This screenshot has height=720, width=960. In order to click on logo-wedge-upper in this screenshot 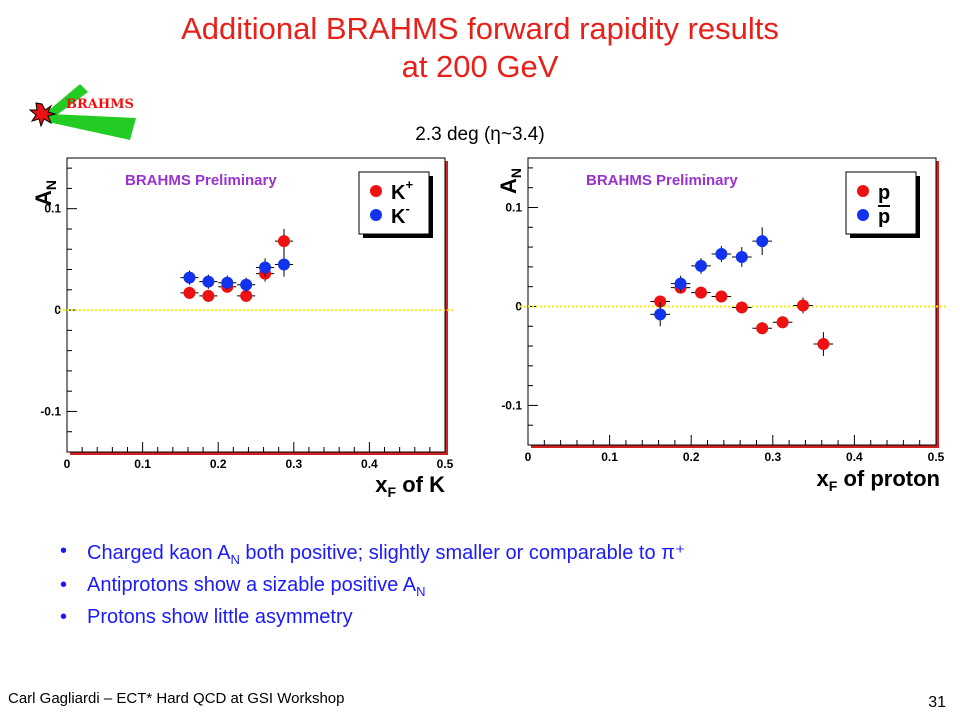, I will do `click(65, 102)`.